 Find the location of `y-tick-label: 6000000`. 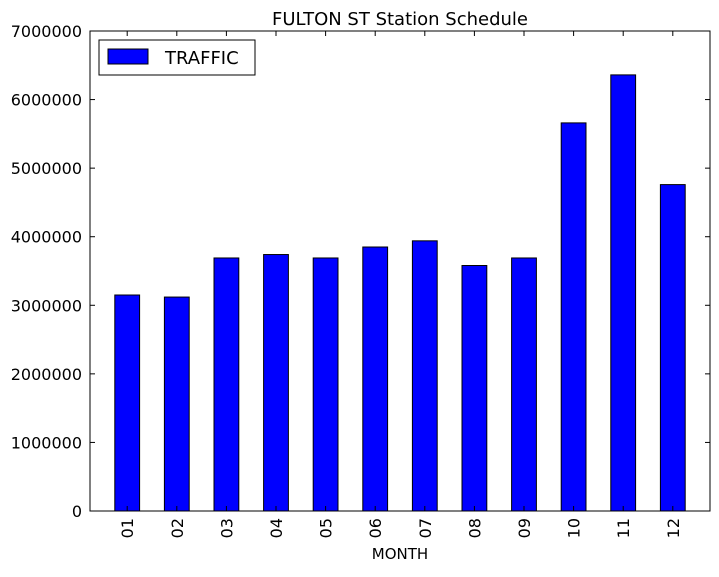

y-tick-label: 6000000 is located at coordinates (46, 100).